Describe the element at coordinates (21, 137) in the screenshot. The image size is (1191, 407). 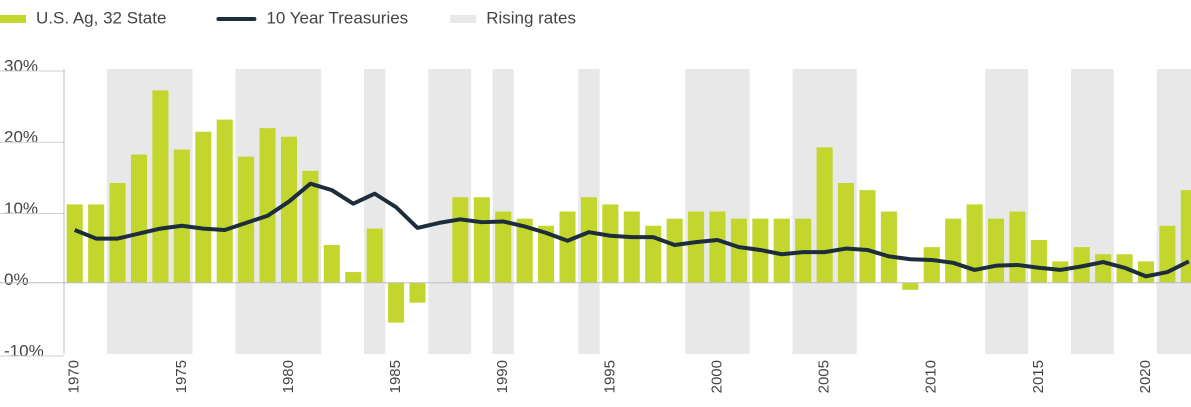
I see `y-tick-label: 20%` at that location.